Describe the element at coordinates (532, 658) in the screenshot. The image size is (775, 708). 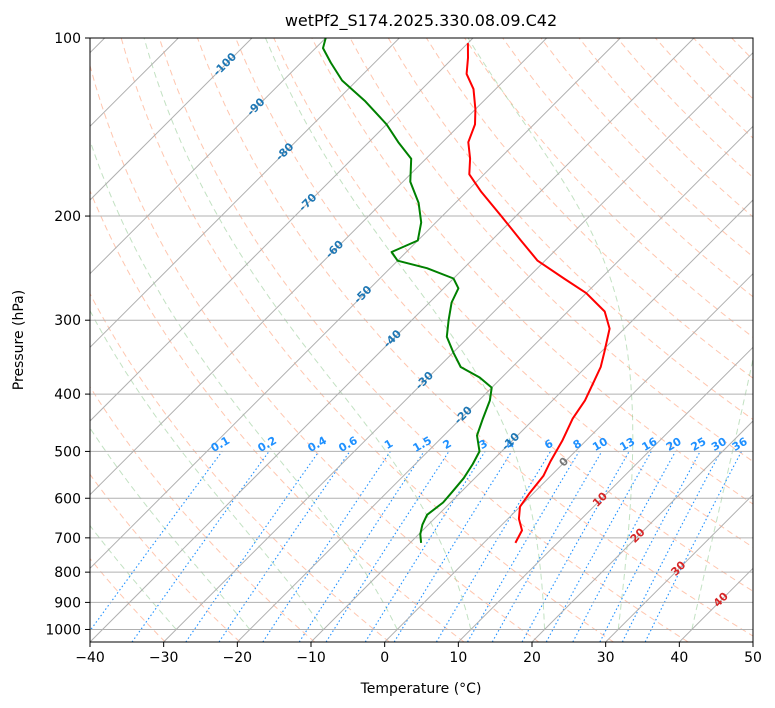
I see `x-tick-label: 20` at that location.